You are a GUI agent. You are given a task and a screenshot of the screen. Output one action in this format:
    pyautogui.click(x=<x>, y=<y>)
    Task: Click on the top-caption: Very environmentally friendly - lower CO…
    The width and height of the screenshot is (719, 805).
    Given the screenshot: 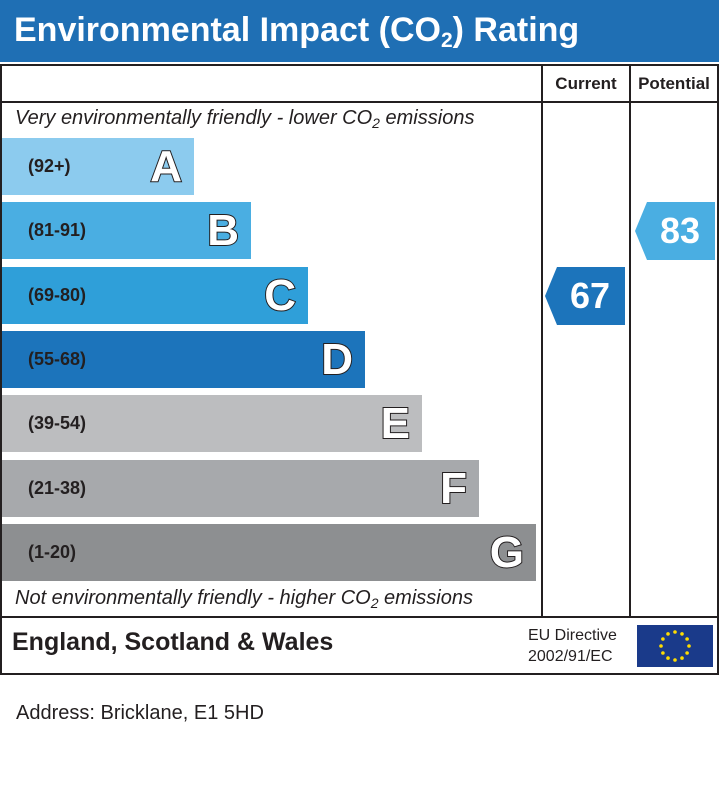 What is the action you would take?
    pyautogui.click(x=245, y=119)
    